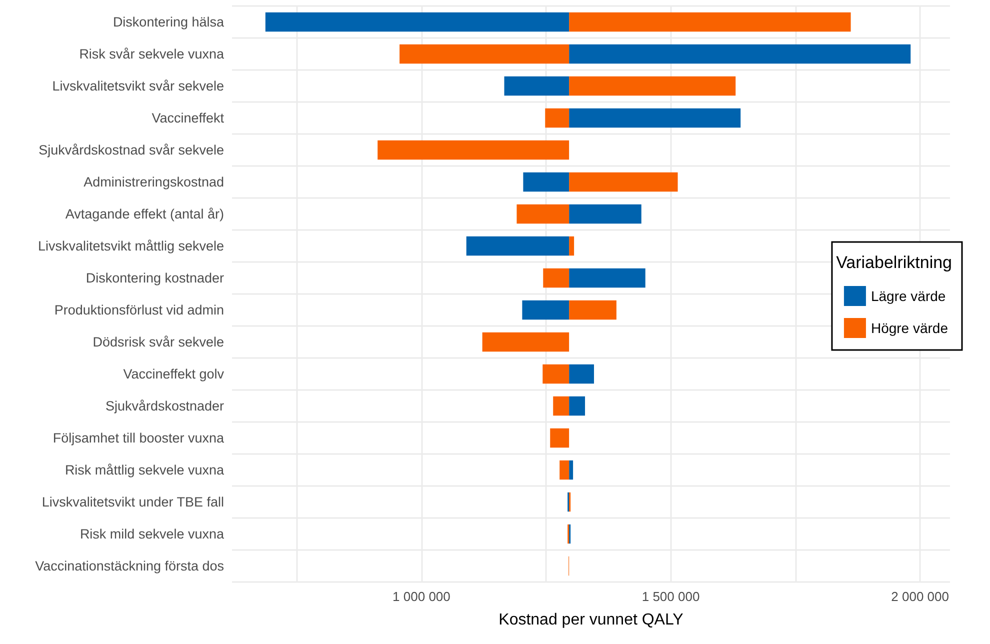 The image size is (990, 644). I want to click on legend-title: Variabelriktning, so click(894, 262).